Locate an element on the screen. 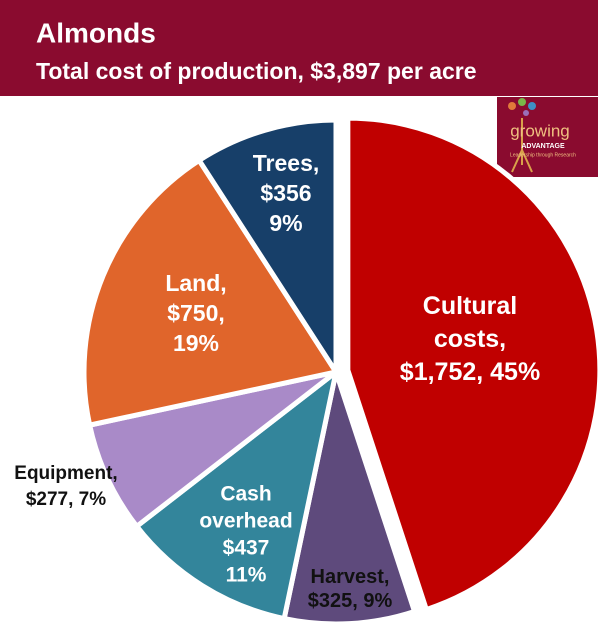  slice-label-line: 11% is located at coordinates (246, 574).